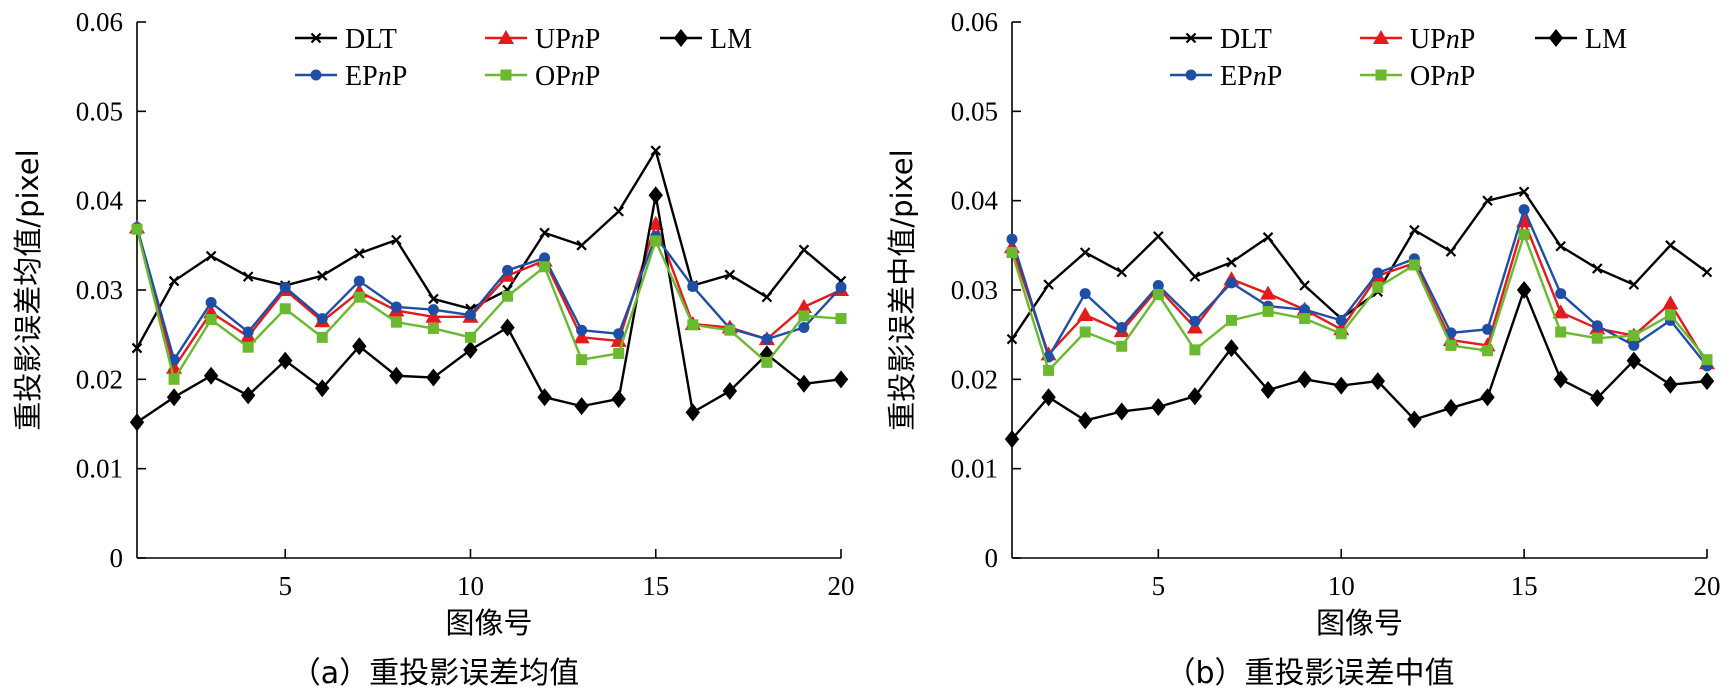 The width and height of the screenshot is (1736, 700). What do you see at coordinates (731, 39) in the screenshot?
I see `legend-label-part: LM` at bounding box center [731, 39].